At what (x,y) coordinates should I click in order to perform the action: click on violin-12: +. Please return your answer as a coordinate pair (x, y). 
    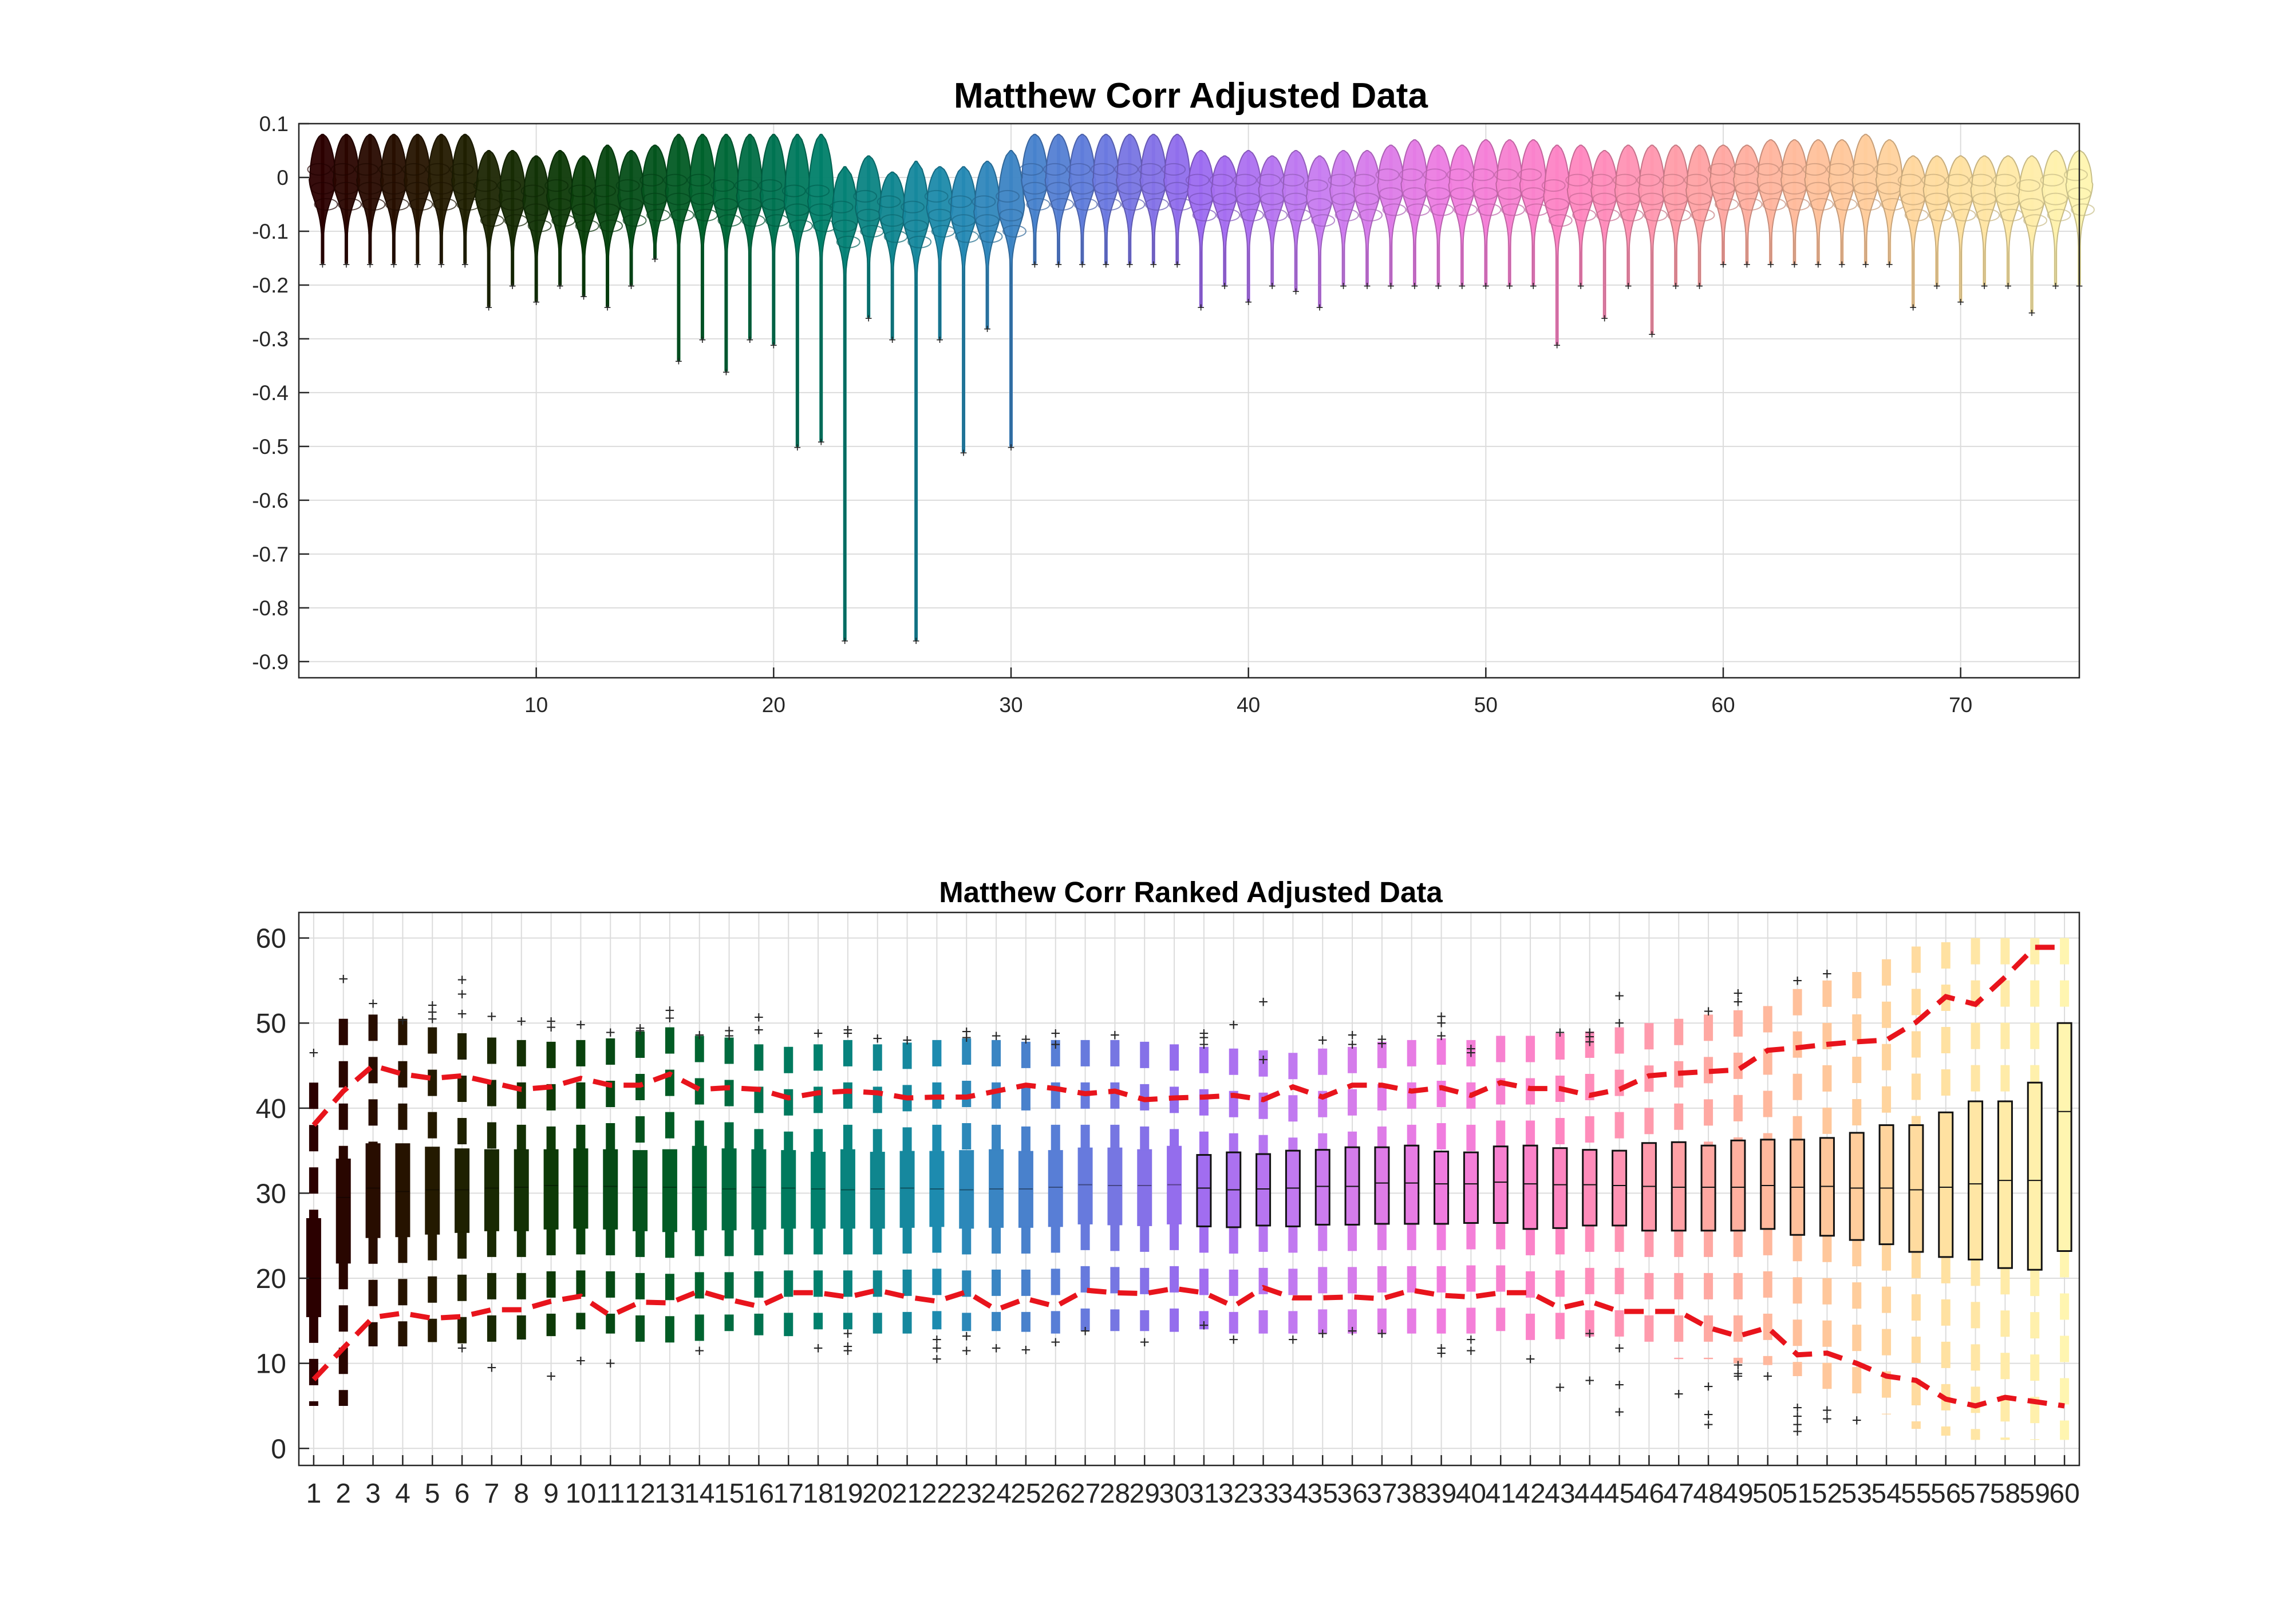
    Looking at the image, I should click on (584, 229).